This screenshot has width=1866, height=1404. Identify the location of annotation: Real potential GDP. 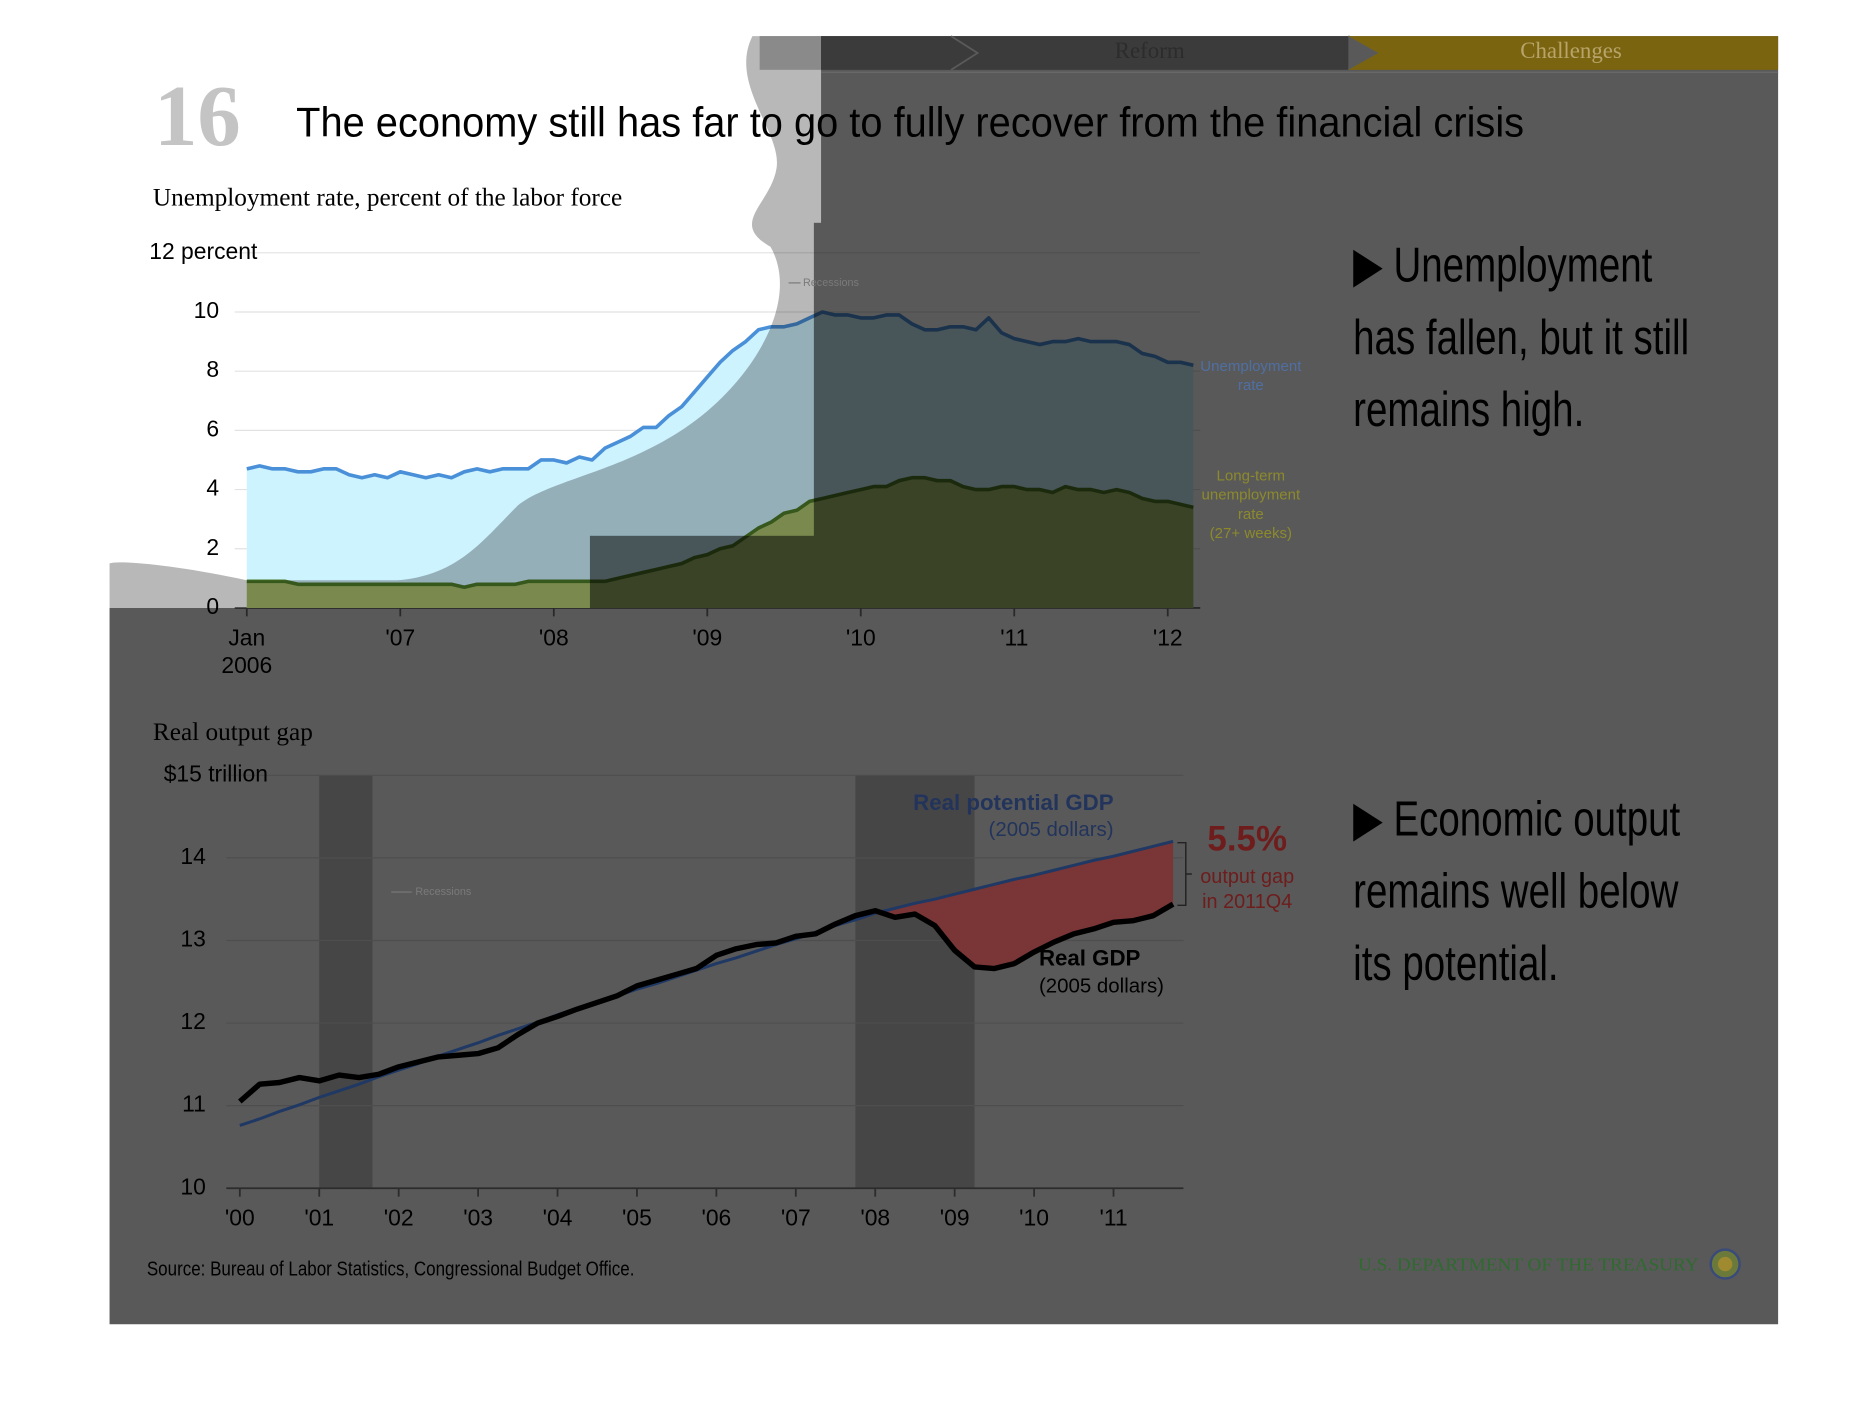
(1013, 802).